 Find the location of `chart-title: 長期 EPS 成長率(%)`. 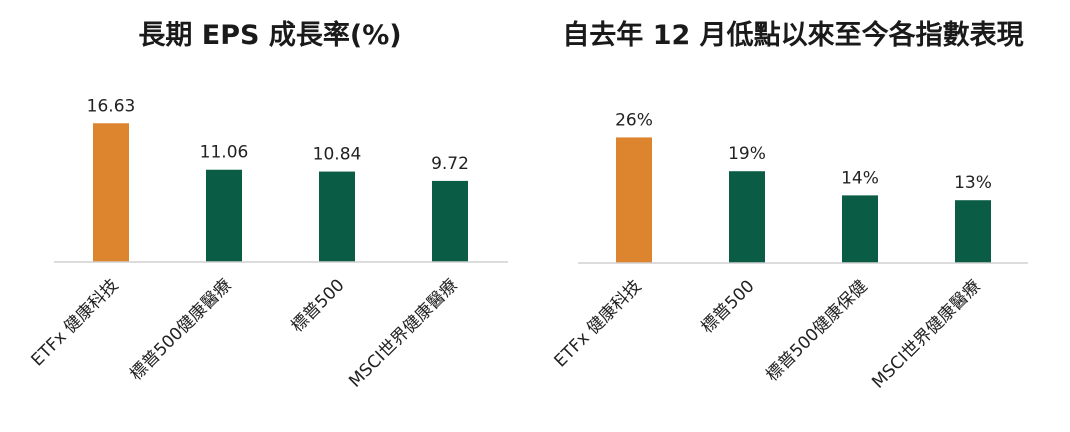

chart-title: 長期 EPS 成長率(%) is located at coordinates (269, 35).